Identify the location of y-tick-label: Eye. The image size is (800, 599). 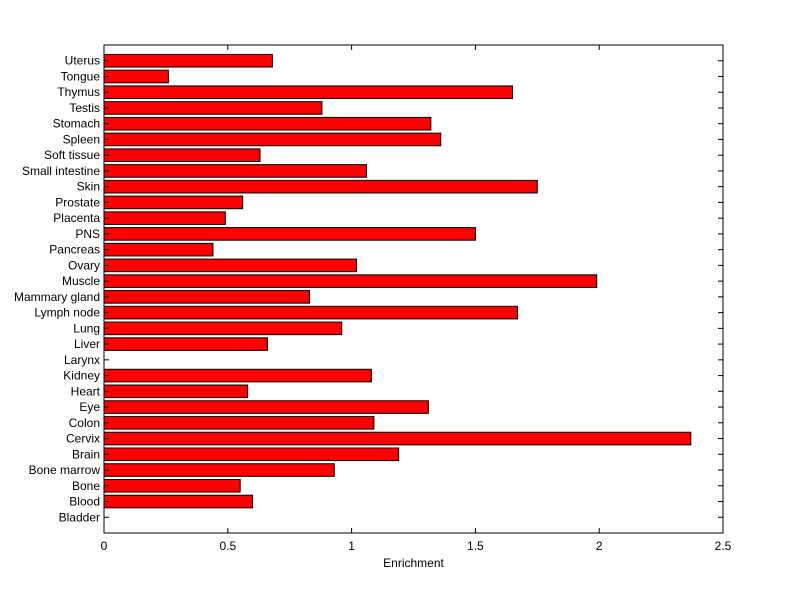
(89, 407).